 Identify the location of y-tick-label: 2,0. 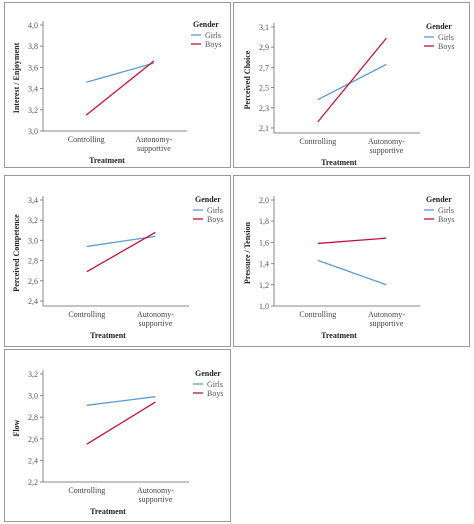
(264, 200).